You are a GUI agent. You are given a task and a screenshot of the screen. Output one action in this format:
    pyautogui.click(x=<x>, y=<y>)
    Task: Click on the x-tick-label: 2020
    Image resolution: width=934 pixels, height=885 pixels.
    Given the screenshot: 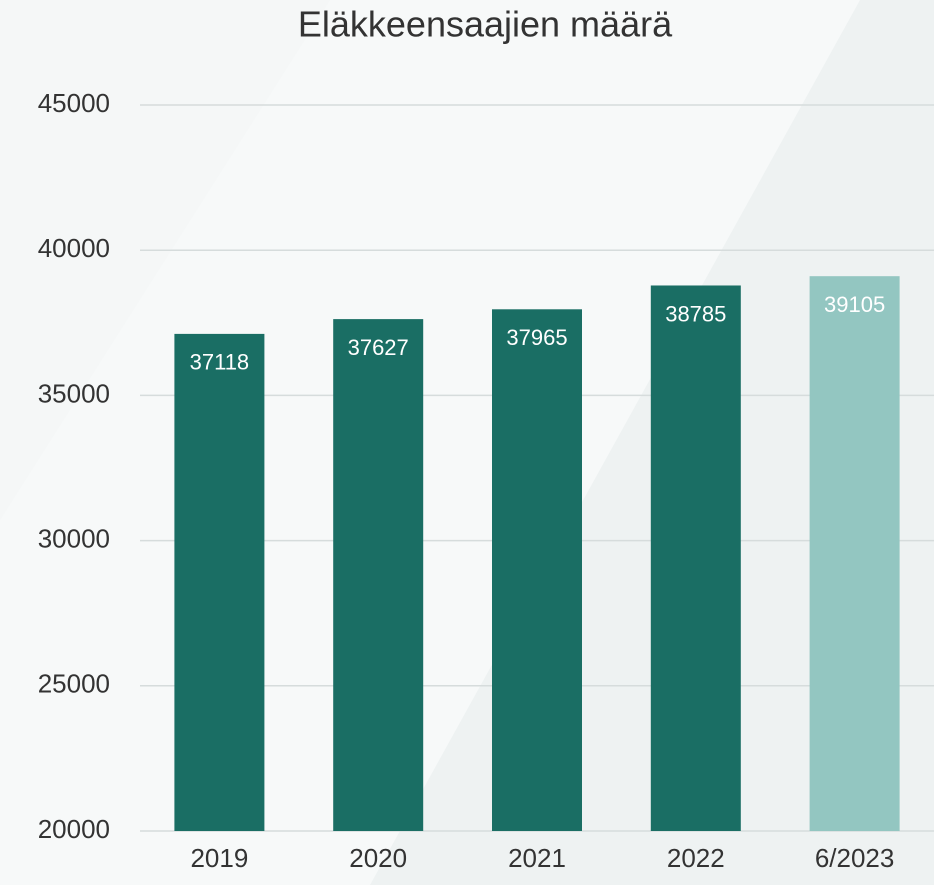 What is the action you would take?
    pyautogui.click(x=378, y=858)
    